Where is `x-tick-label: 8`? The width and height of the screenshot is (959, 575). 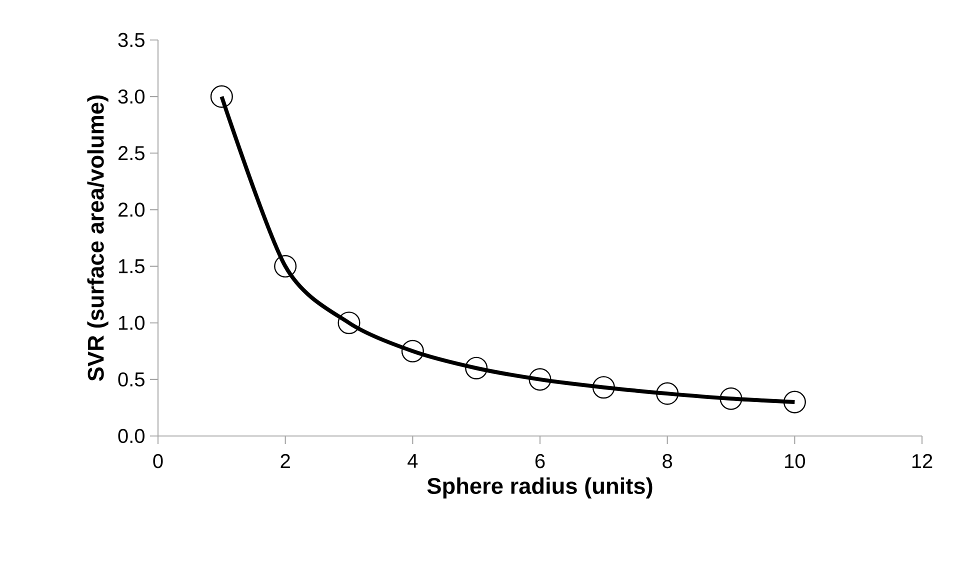 x-tick-label: 8 is located at coordinates (667, 461).